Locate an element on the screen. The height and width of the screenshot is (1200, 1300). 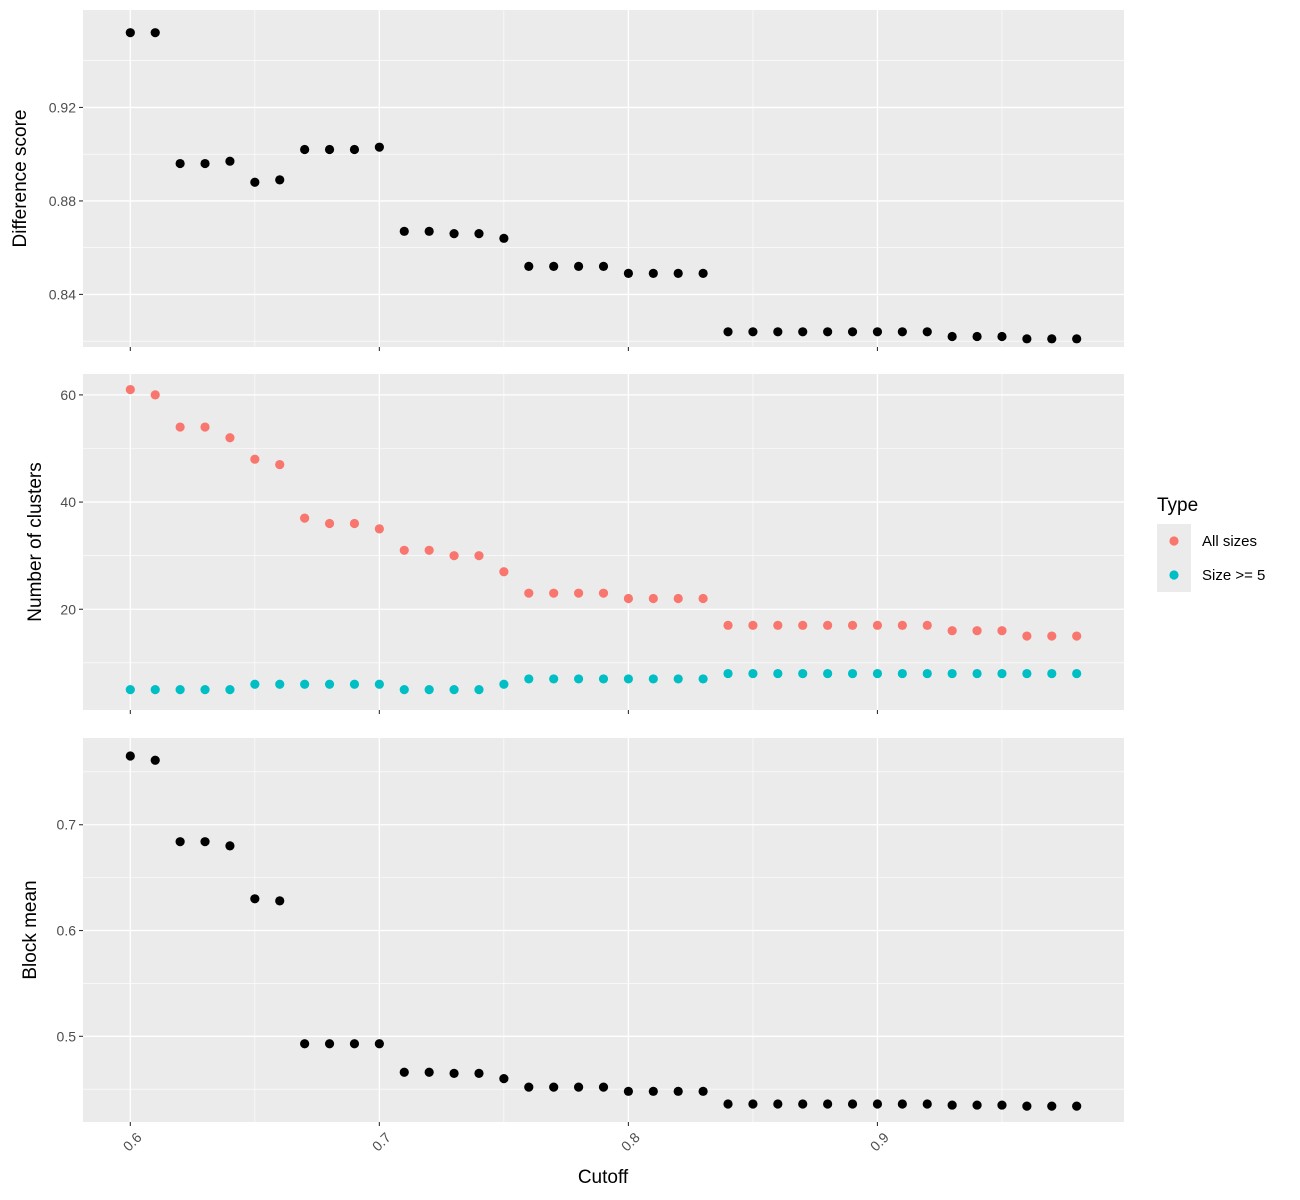
x-tick-label: 0.8 is located at coordinates (630, 1141).